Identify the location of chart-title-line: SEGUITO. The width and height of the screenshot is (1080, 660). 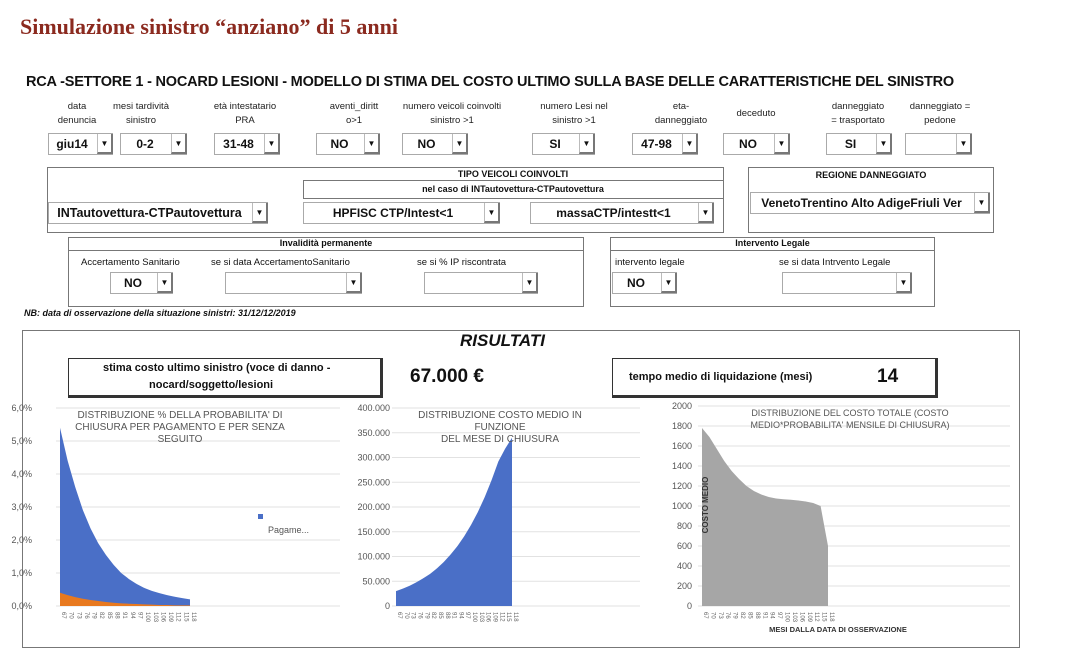
(180, 439).